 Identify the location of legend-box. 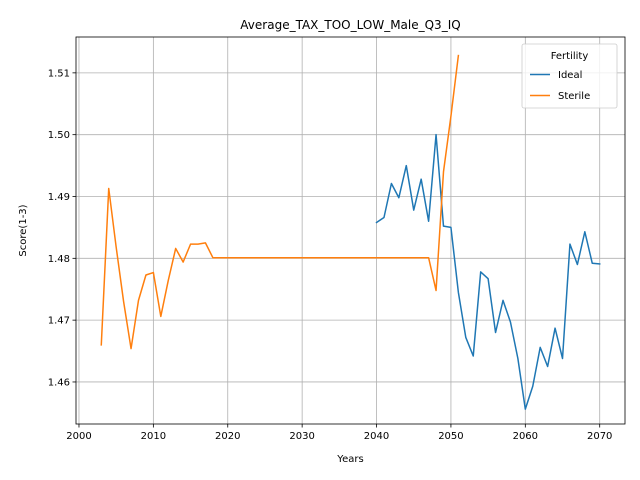
(569, 76).